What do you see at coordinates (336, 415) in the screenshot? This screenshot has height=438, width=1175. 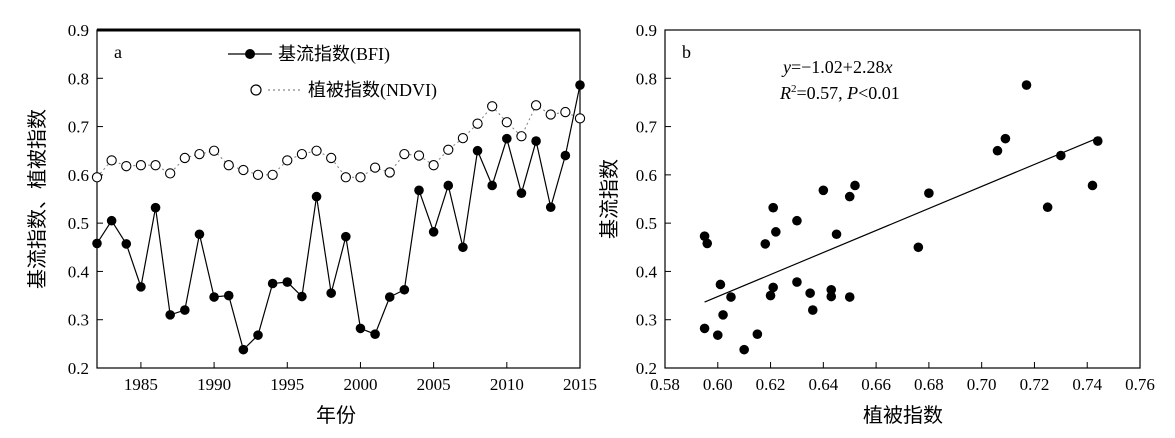 I see `panel-a-x-axis-label: 年份` at bounding box center [336, 415].